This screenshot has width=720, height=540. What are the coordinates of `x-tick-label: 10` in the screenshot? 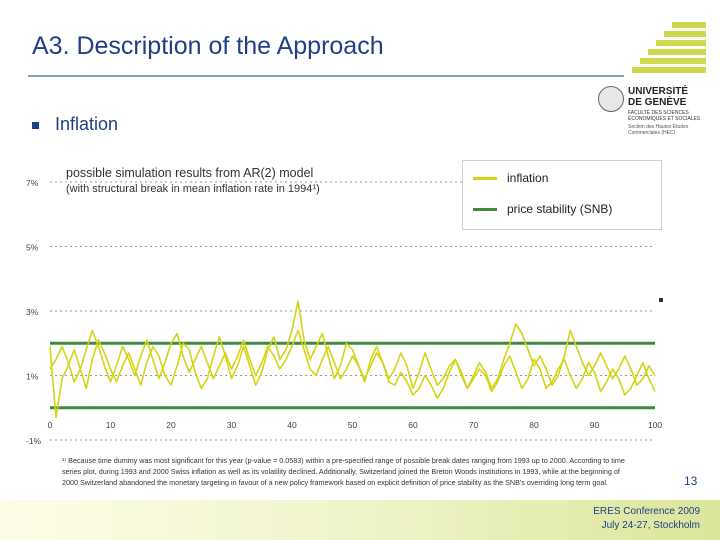 It's located at (111, 425).